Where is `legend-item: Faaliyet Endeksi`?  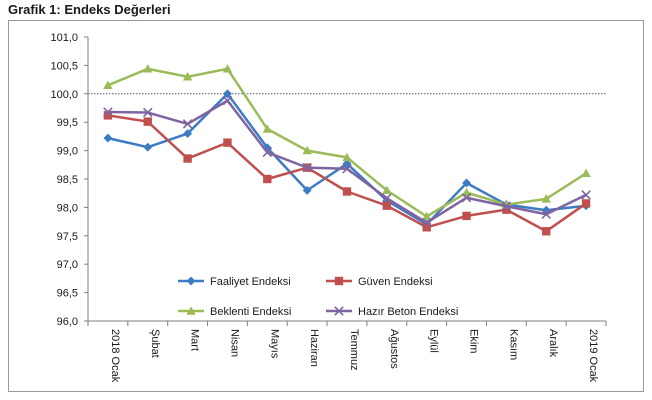
legend-item: Faaliyet Endeksi is located at coordinates (234, 282).